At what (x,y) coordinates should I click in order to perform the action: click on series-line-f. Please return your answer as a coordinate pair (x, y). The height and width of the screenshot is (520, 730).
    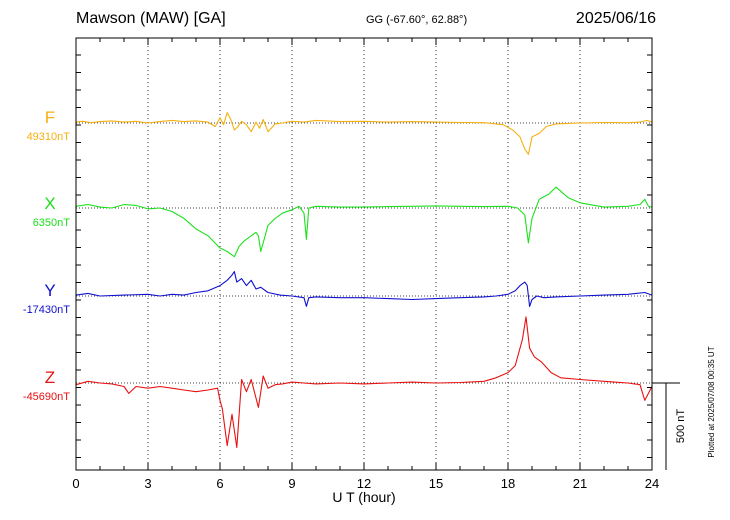
    Looking at the image, I should click on (364, 133).